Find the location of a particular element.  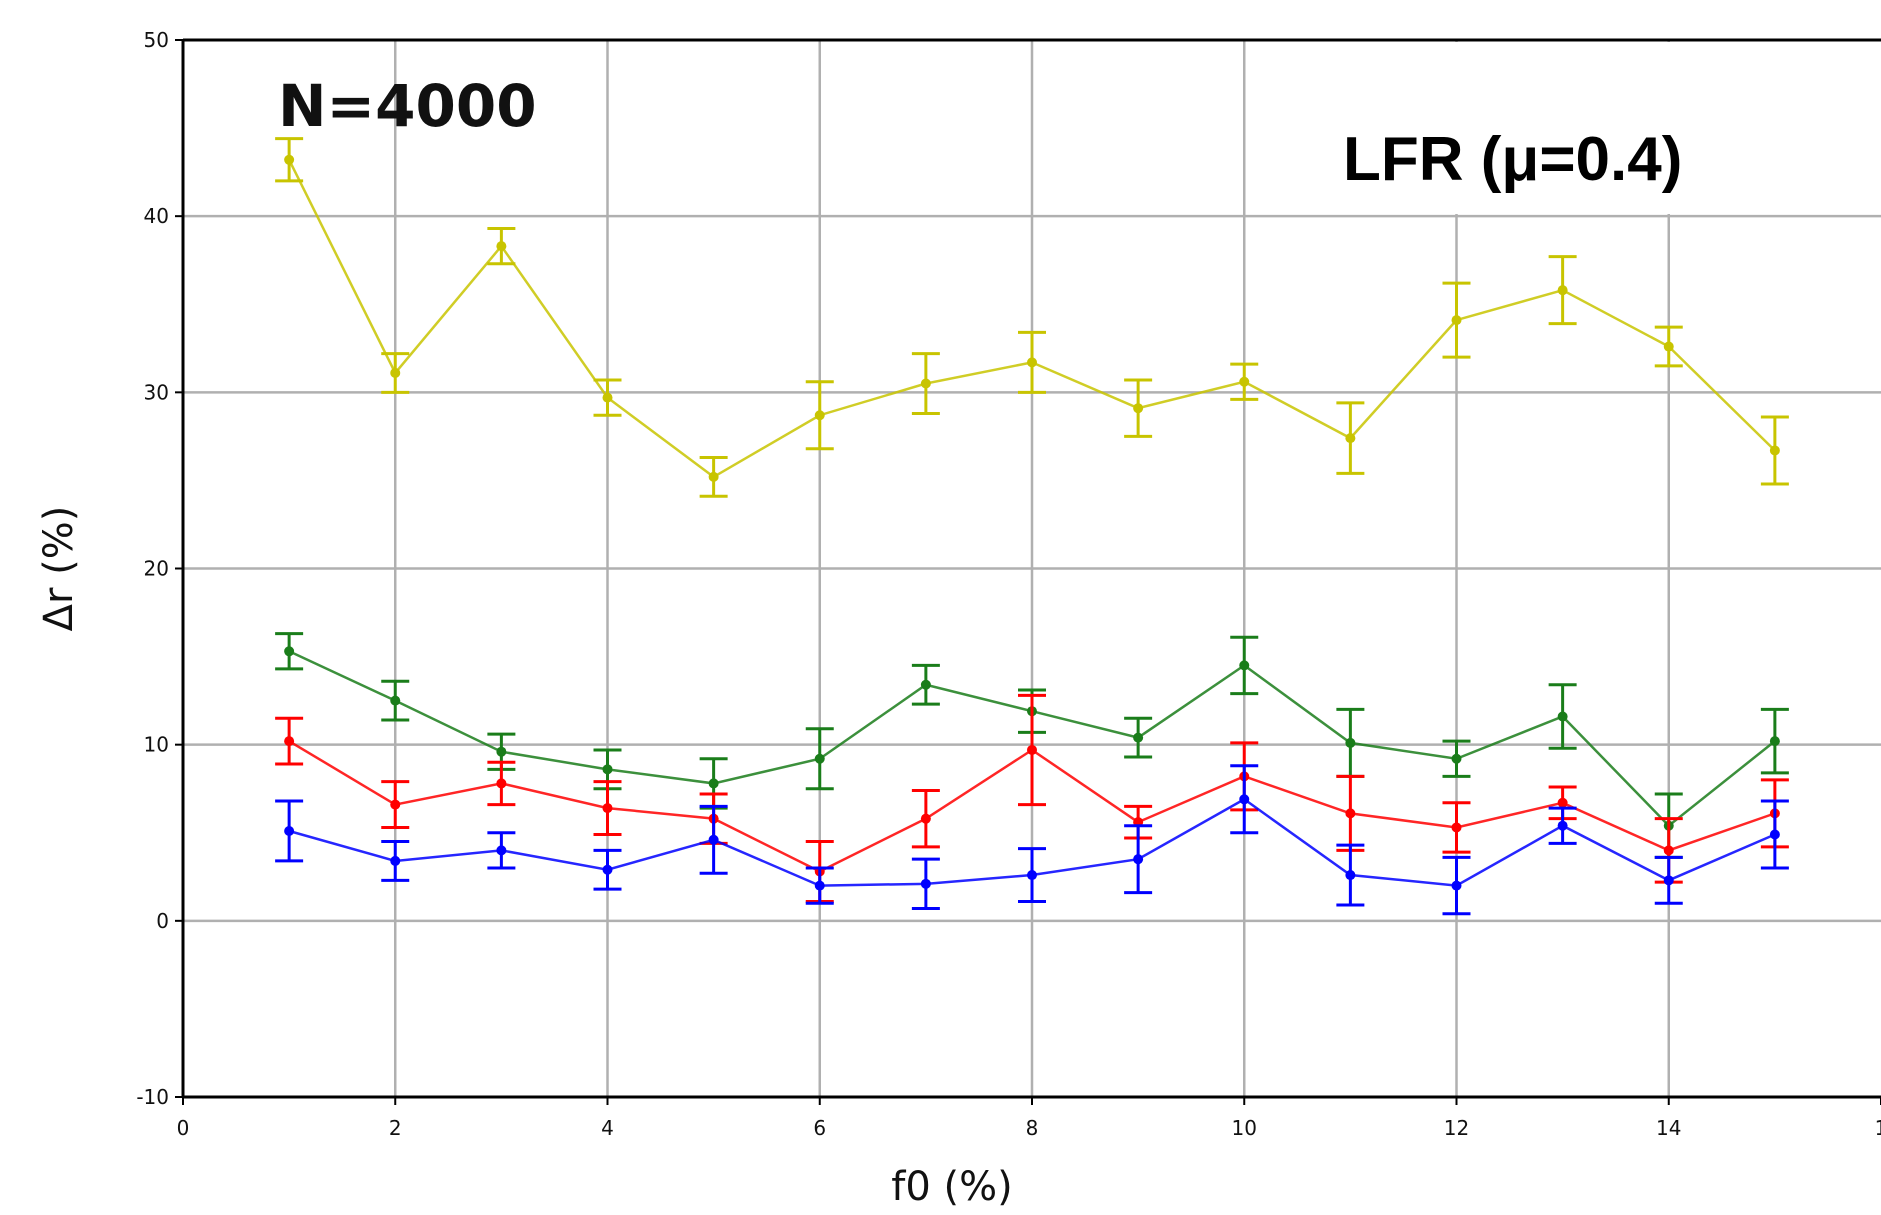

y-tick-label: 20 is located at coordinates (156, 569).